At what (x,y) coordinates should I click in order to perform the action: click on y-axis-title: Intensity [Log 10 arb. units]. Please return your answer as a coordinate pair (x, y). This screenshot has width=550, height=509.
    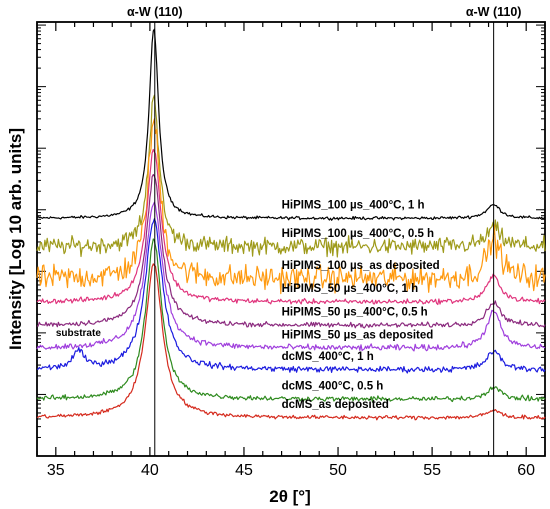
    Looking at the image, I should click on (15, 239).